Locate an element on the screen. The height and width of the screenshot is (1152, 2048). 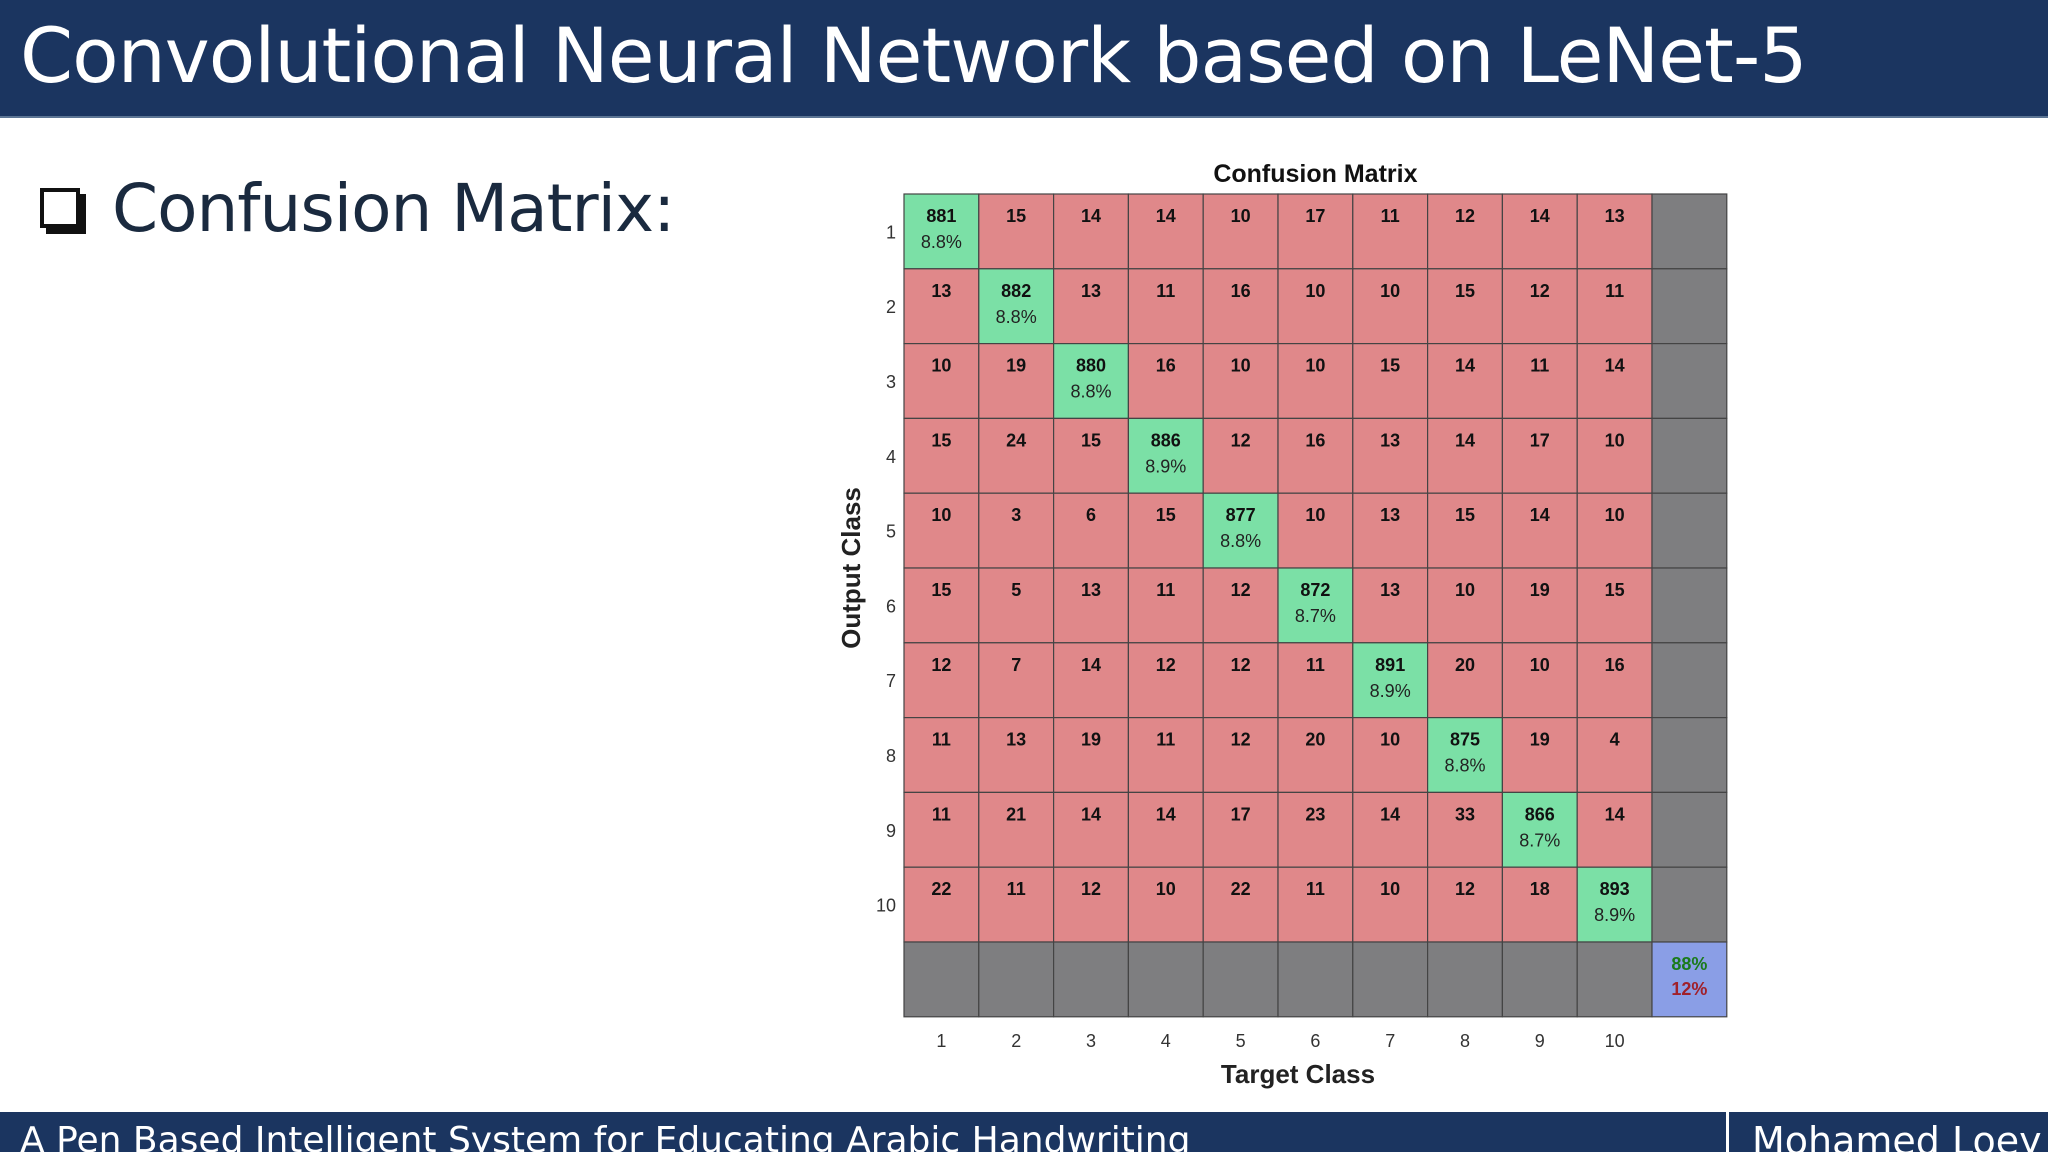
y-tick-label: 1 is located at coordinates (891, 232).